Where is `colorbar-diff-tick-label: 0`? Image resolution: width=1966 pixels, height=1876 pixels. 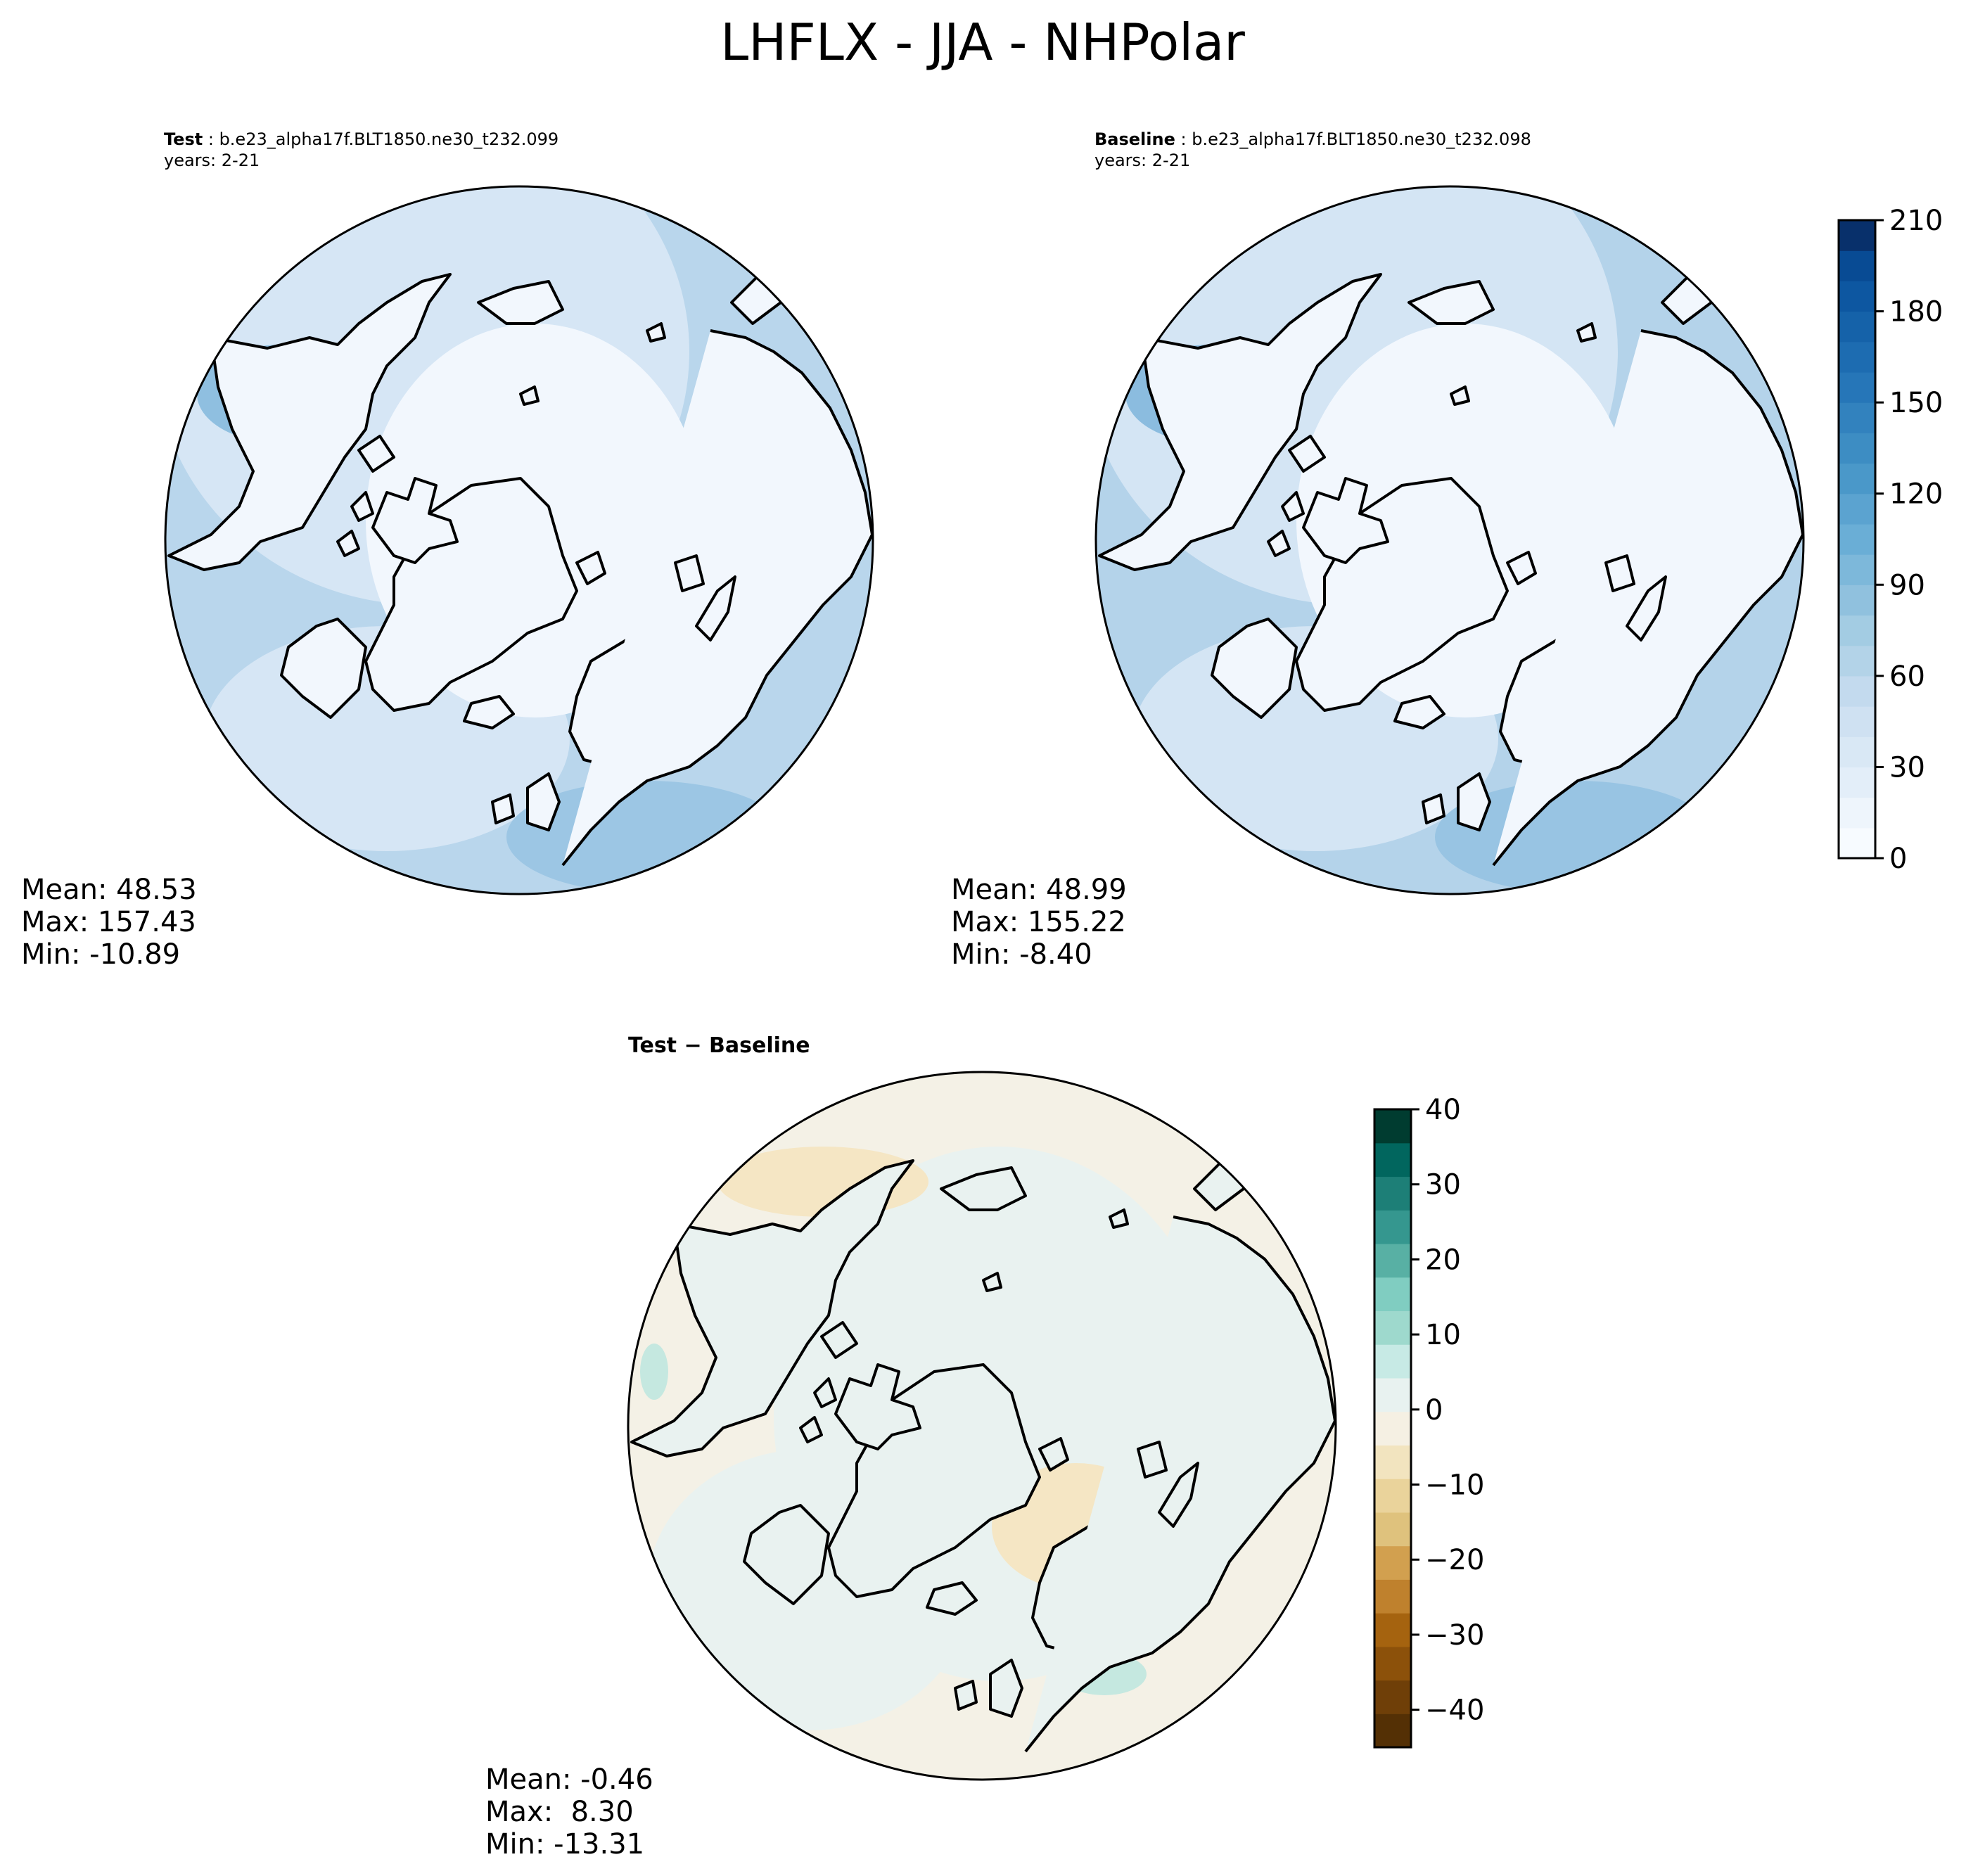
colorbar-diff-tick-label: 0 is located at coordinates (1434, 1410).